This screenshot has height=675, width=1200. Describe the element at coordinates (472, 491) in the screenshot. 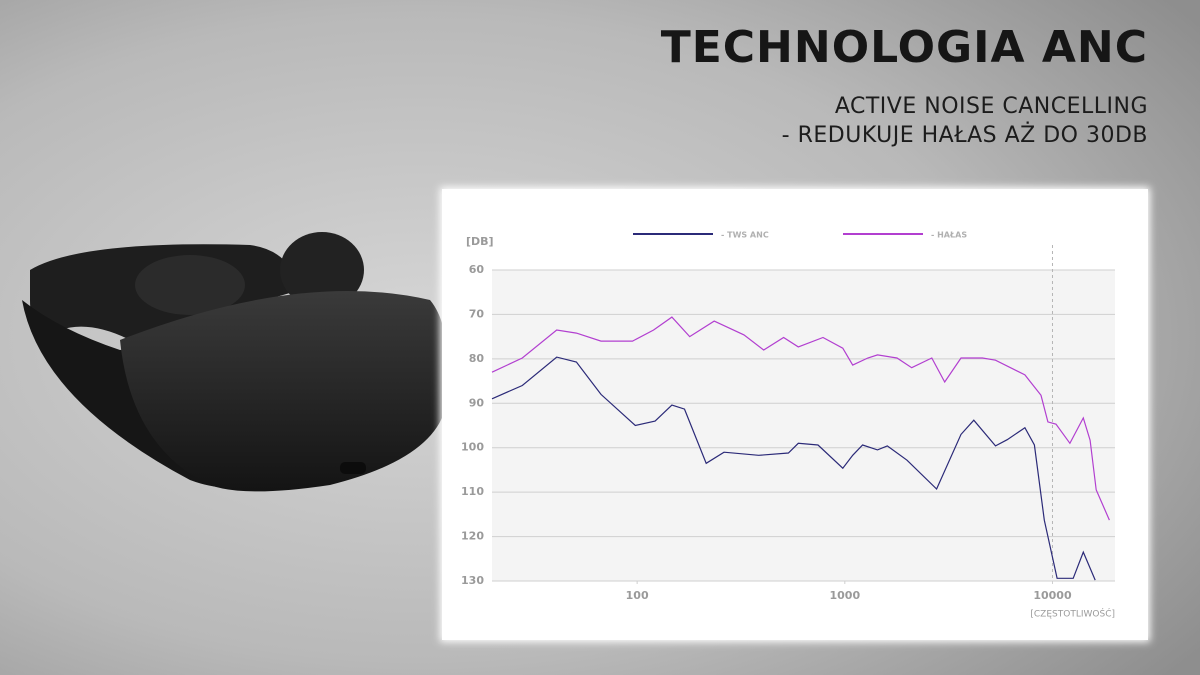

I see `y-tick-label: 110` at that location.